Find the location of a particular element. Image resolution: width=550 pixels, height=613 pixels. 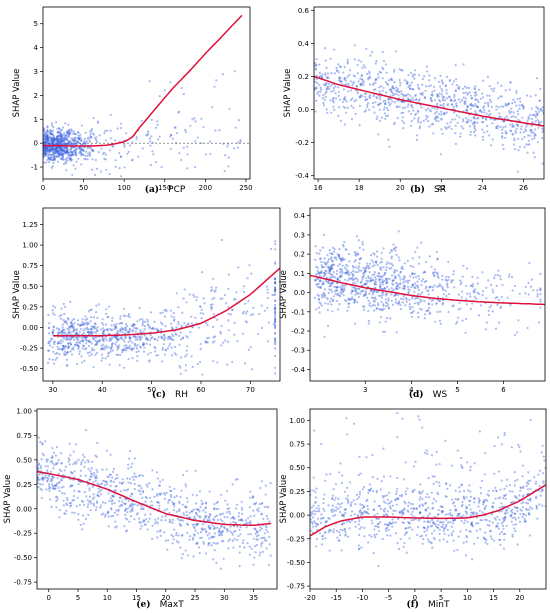

panel-caption-variable: PCP is located at coordinates (177, 190).